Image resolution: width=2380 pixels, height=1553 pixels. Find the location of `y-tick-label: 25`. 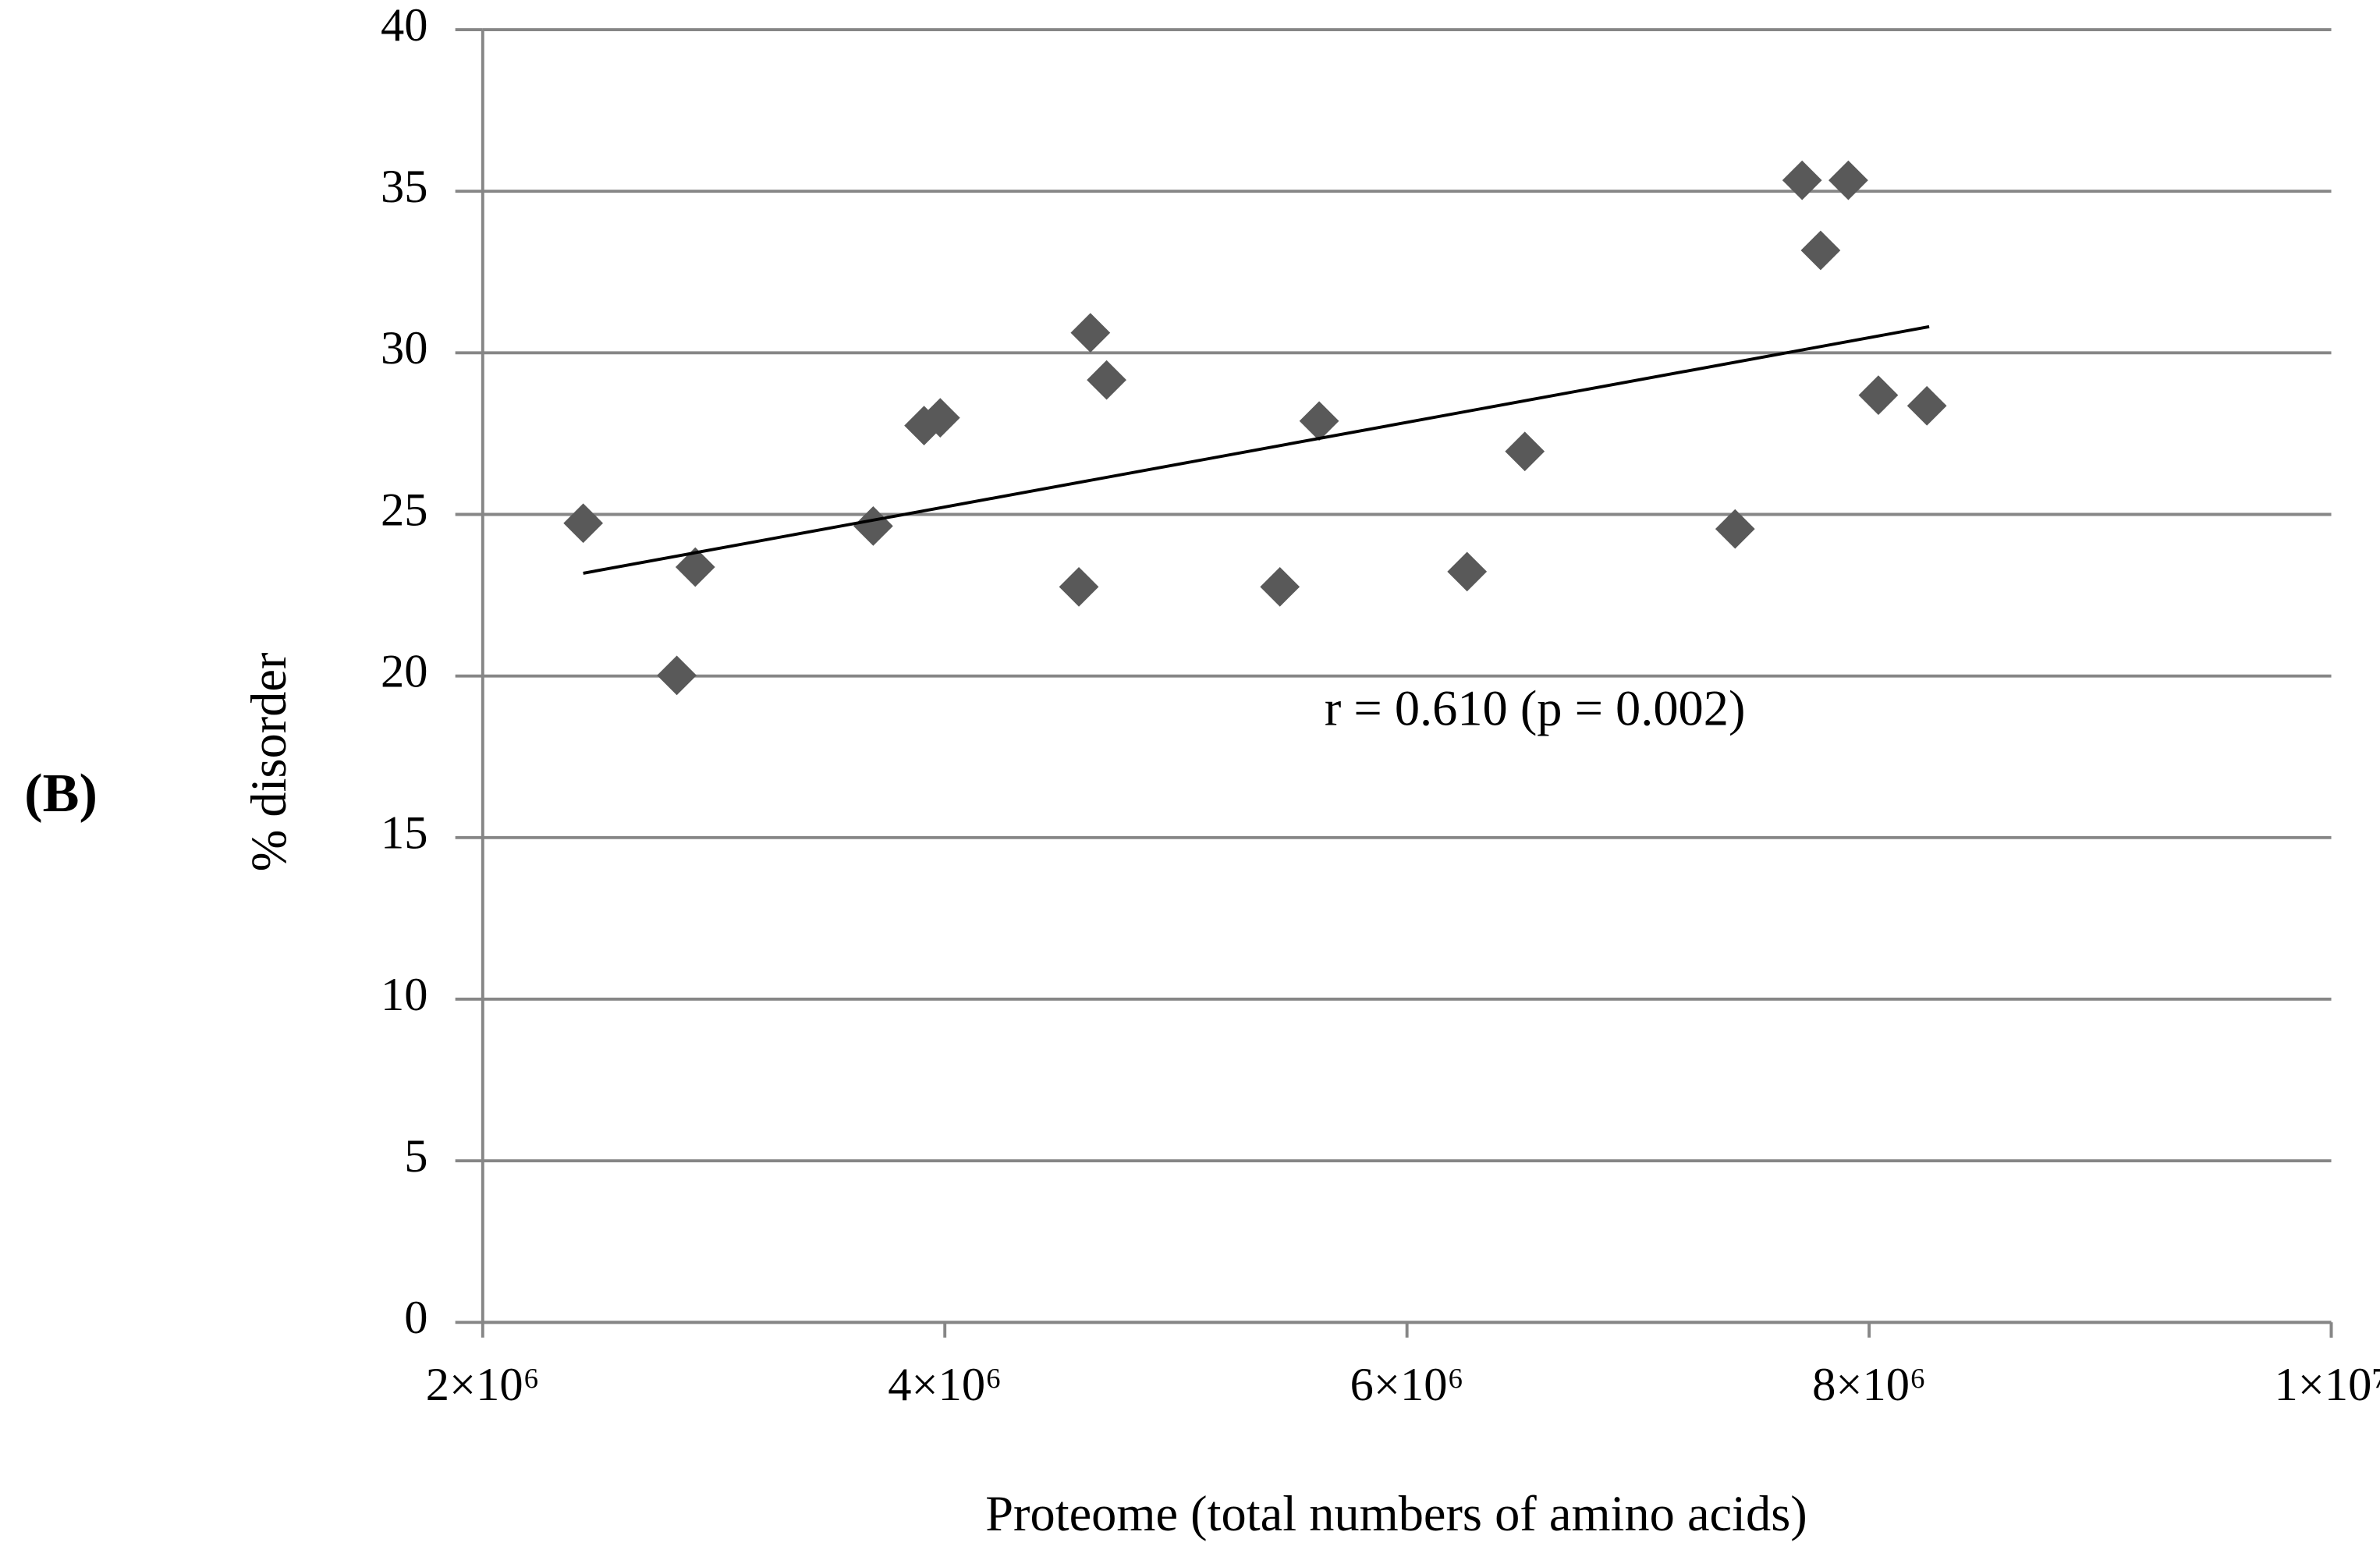

y-tick-label: 25 is located at coordinates (404, 510).